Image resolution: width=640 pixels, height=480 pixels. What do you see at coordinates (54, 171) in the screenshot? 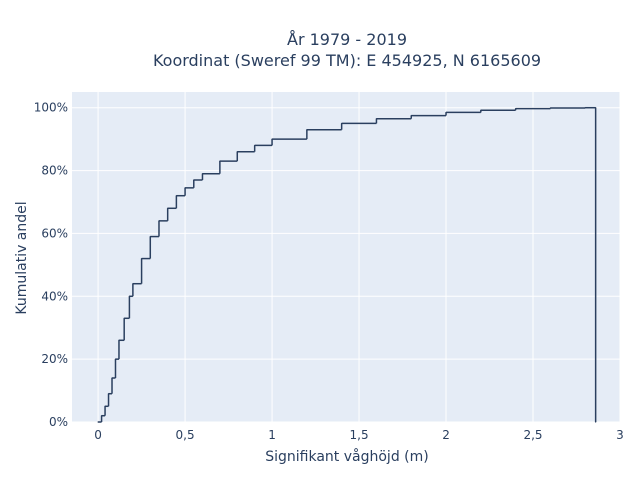
I see `y-tick-label-4: 80%` at bounding box center [54, 171].